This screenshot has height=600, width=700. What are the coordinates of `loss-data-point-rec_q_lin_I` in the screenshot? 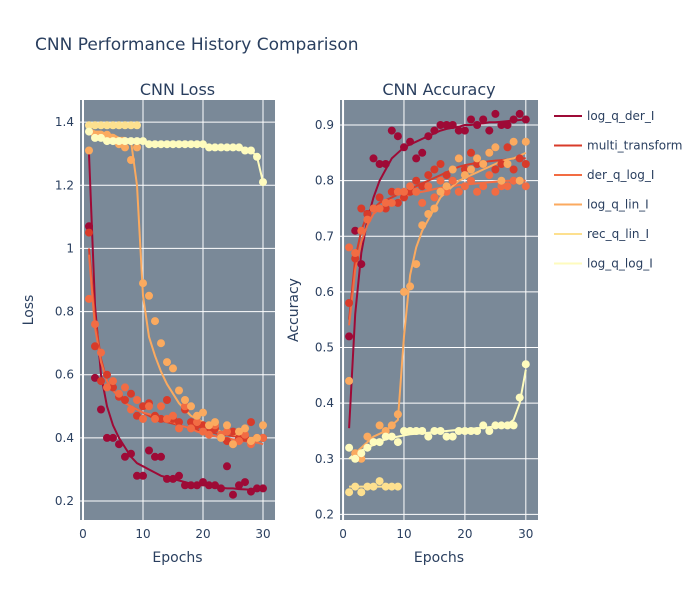 It's located at (119, 125).